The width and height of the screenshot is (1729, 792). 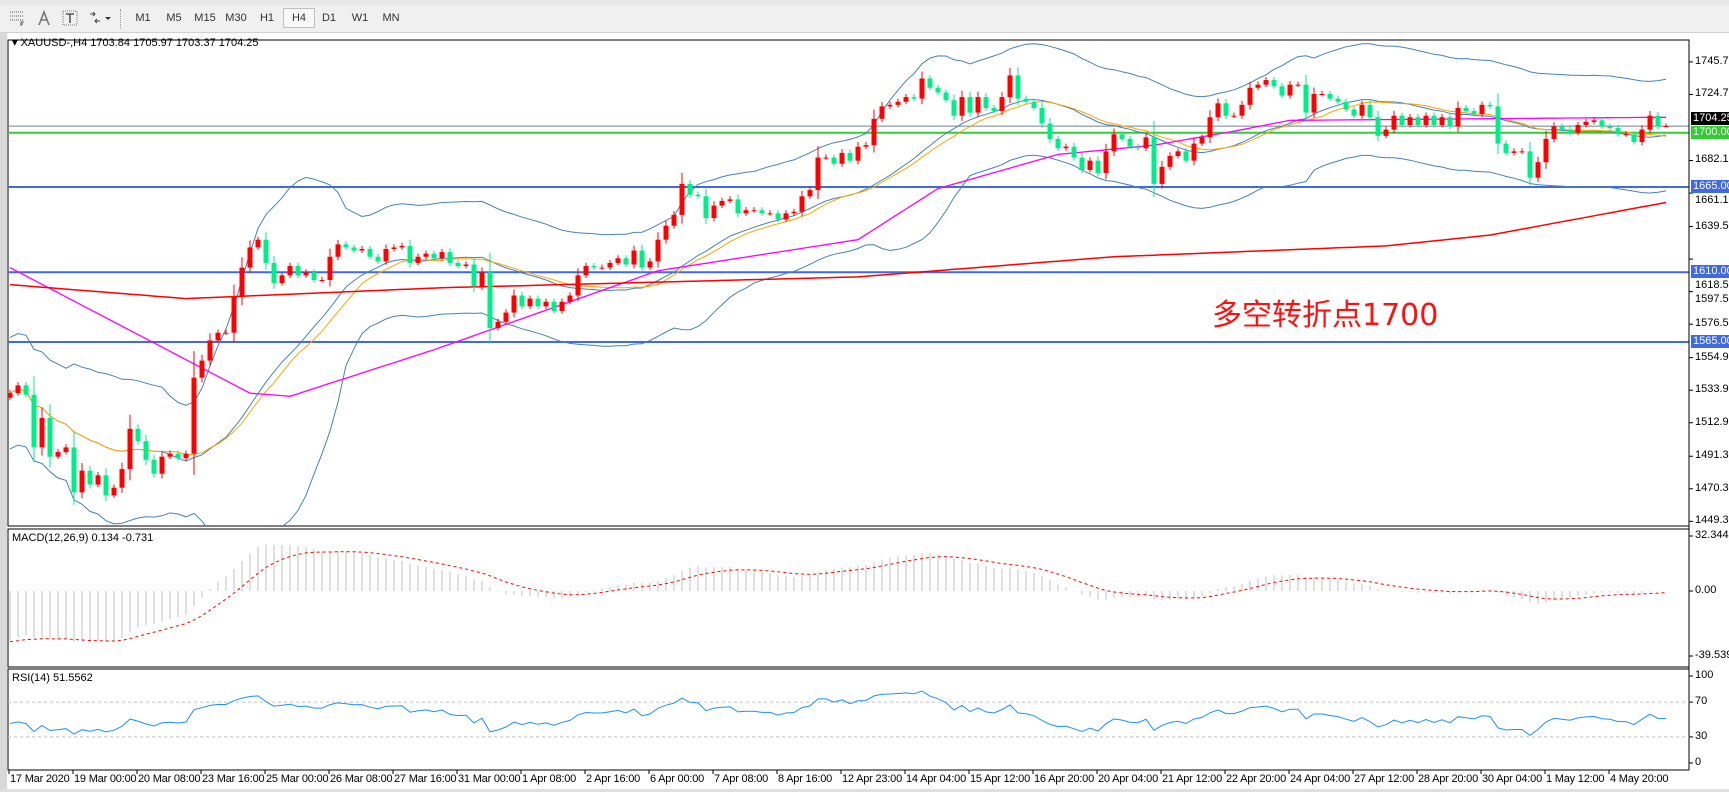 I want to click on grid-icon, so click(x=18, y=18).